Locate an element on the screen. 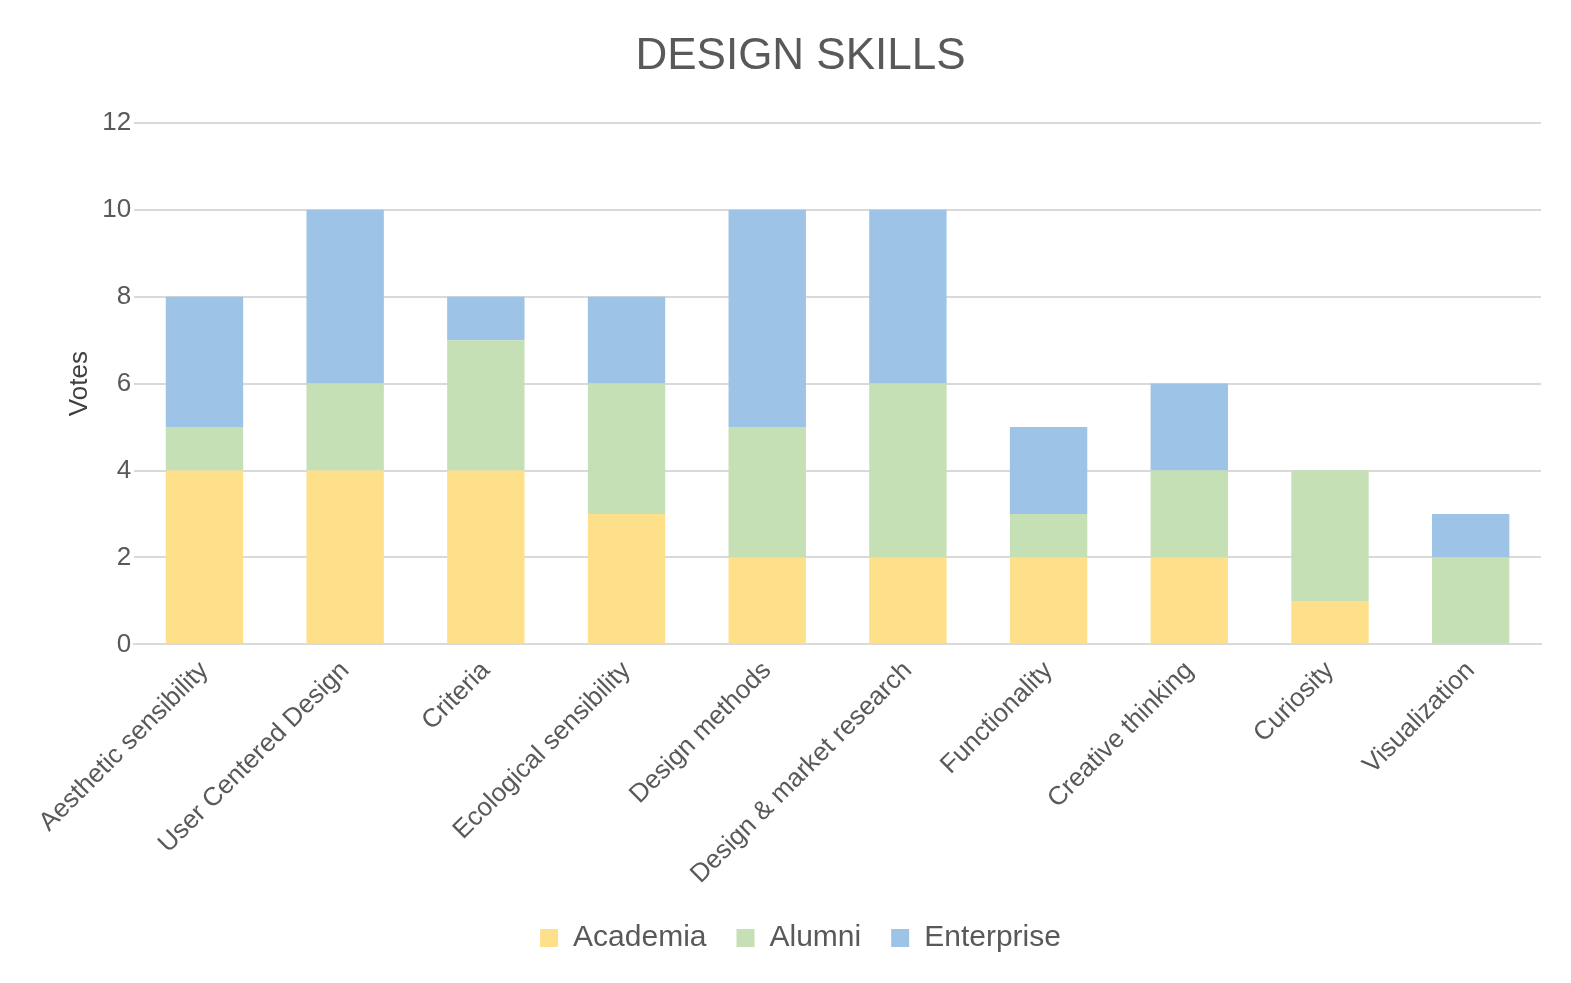  y-tick-label: 10 is located at coordinates (117, 207).